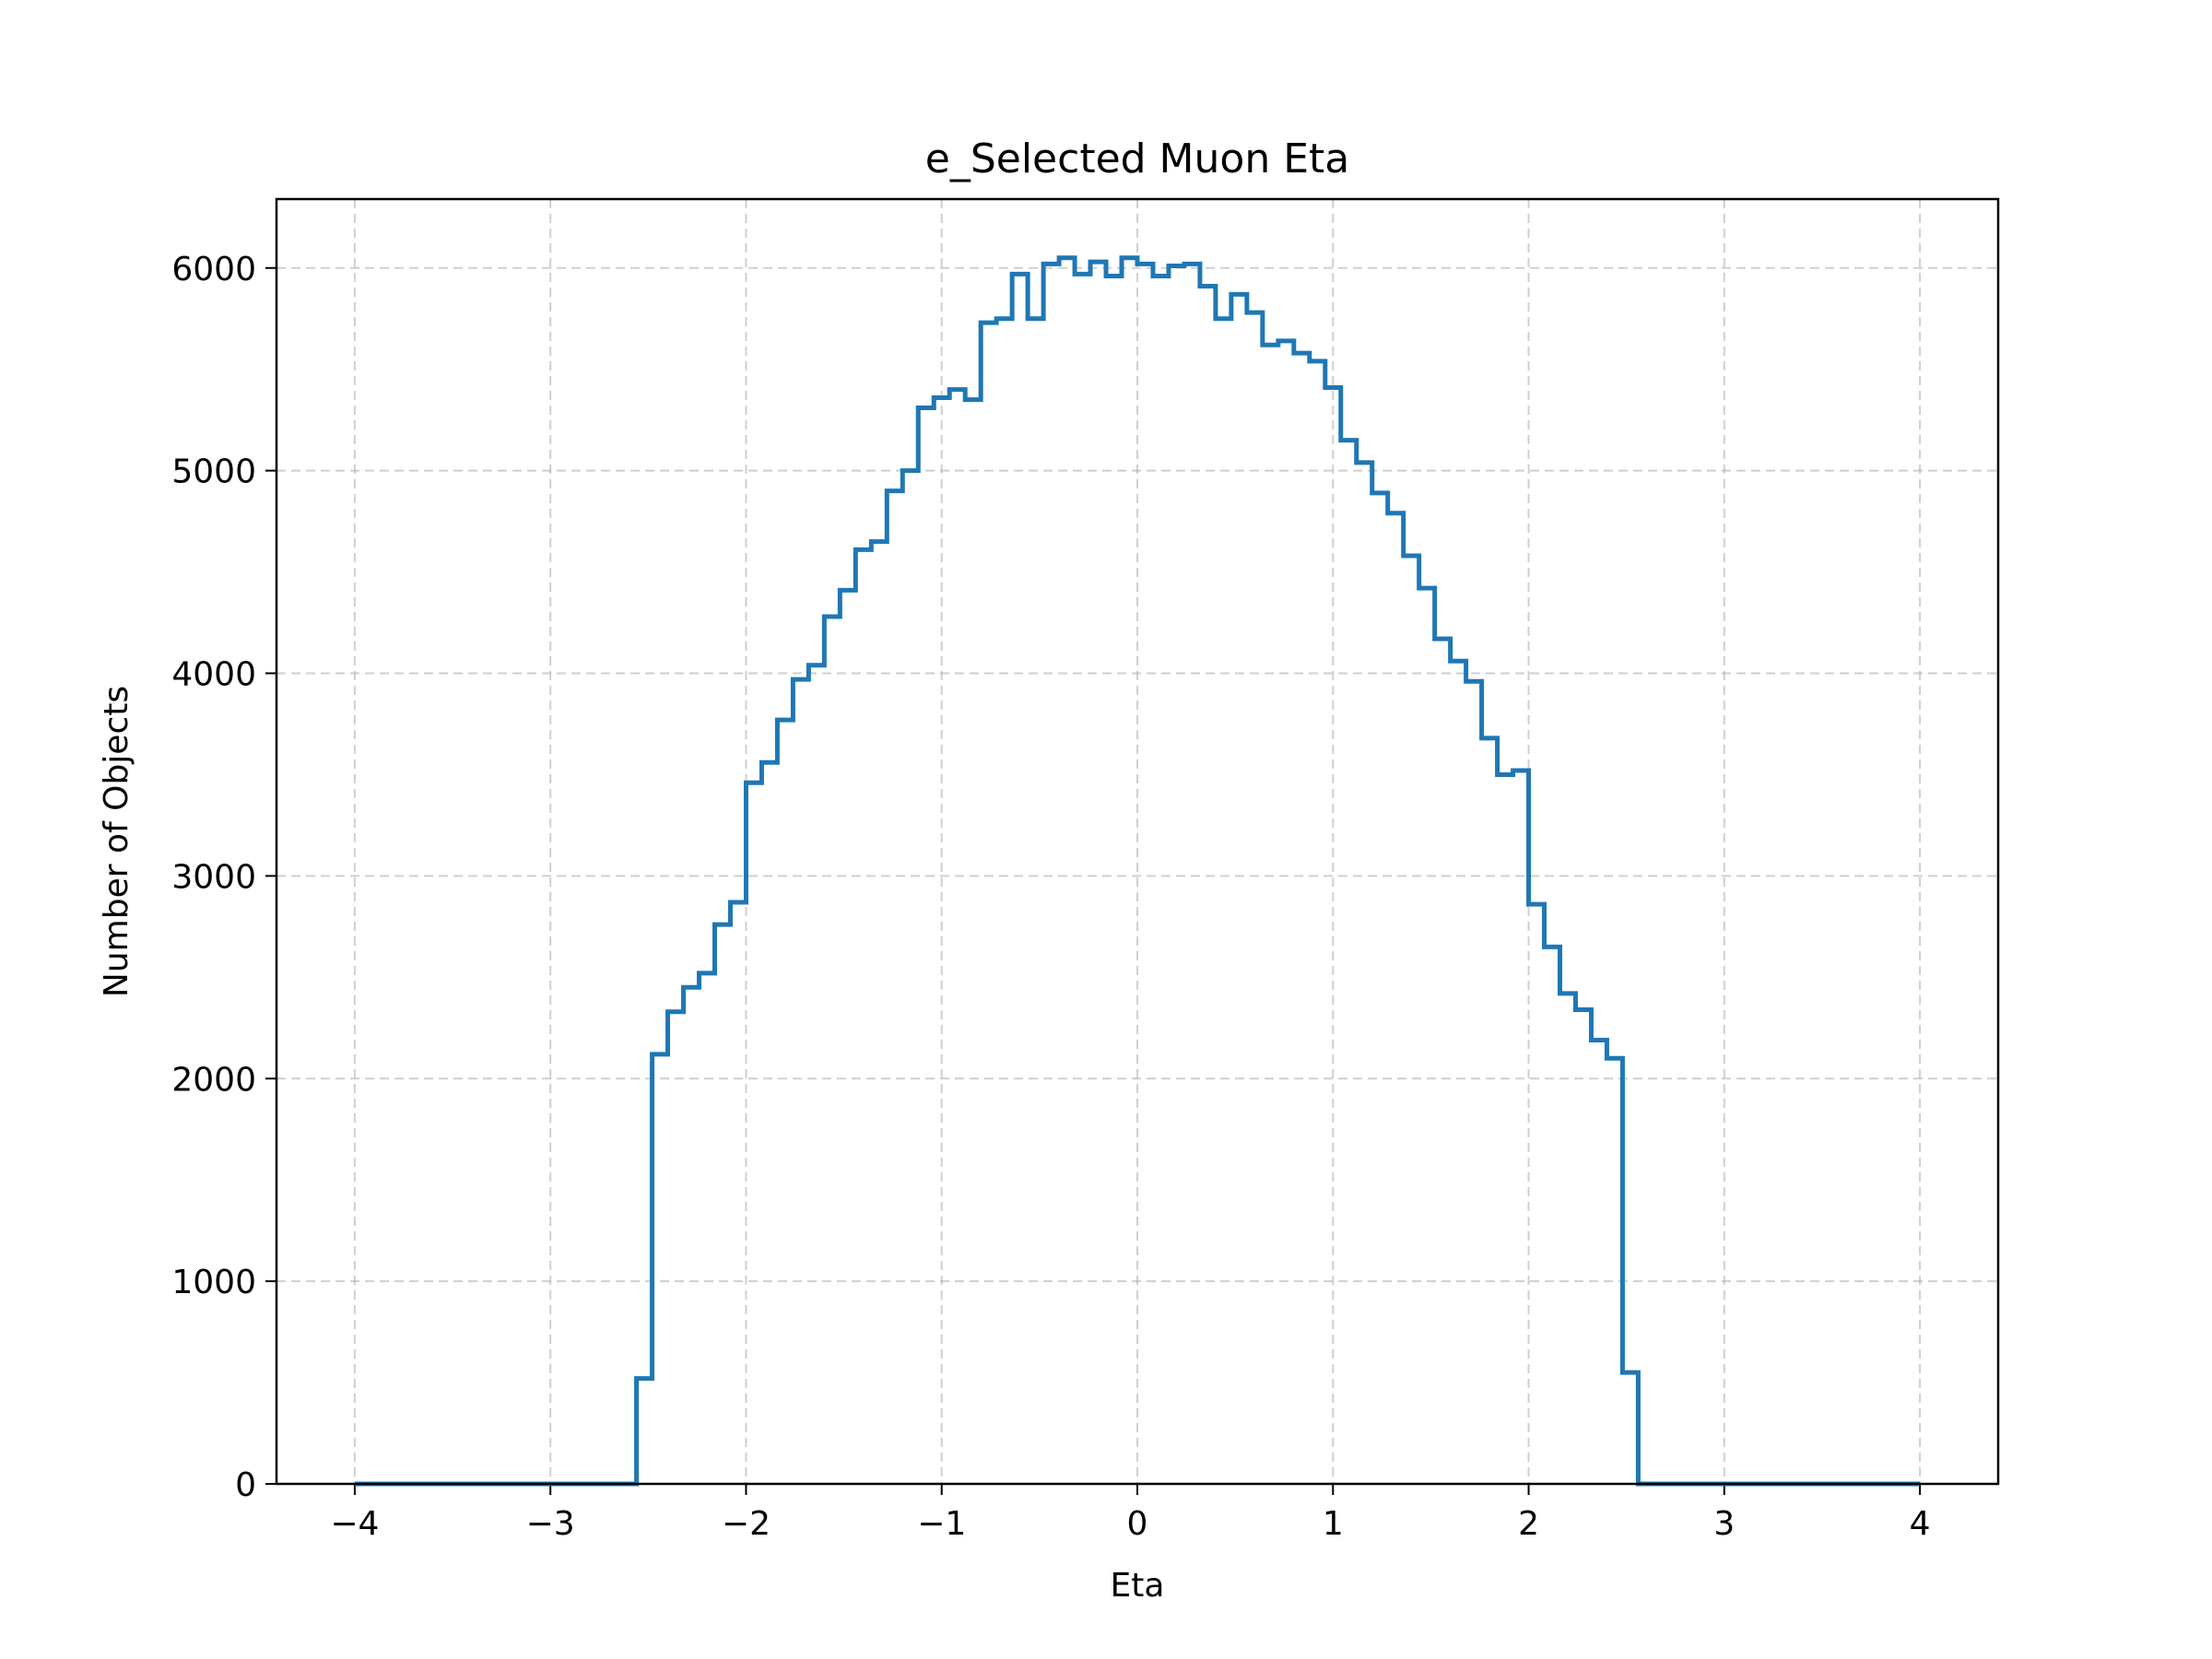  I want to click on x-tick-label: −4, so click(354, 1524).